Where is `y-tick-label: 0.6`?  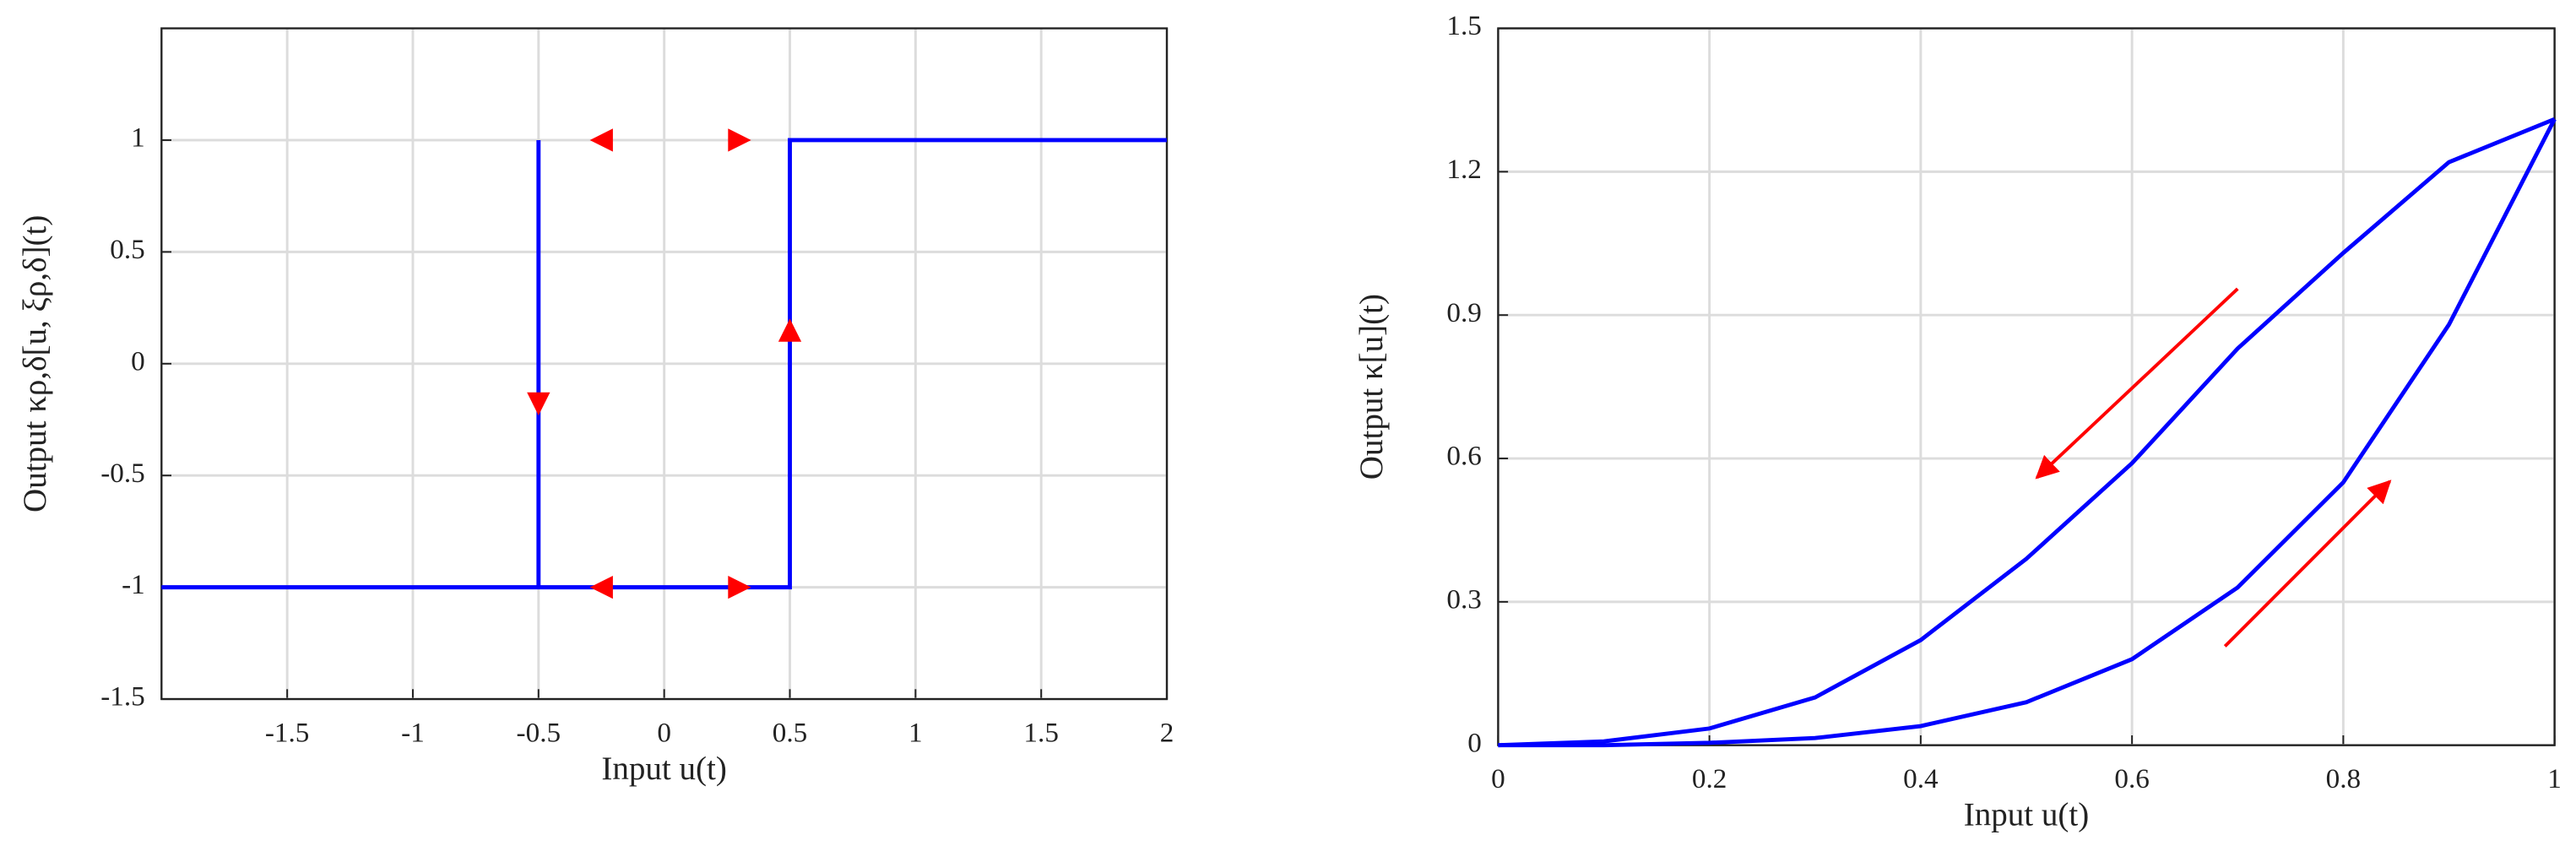
y-tick-label: 0.6 is located at coordinates (1463, 456).